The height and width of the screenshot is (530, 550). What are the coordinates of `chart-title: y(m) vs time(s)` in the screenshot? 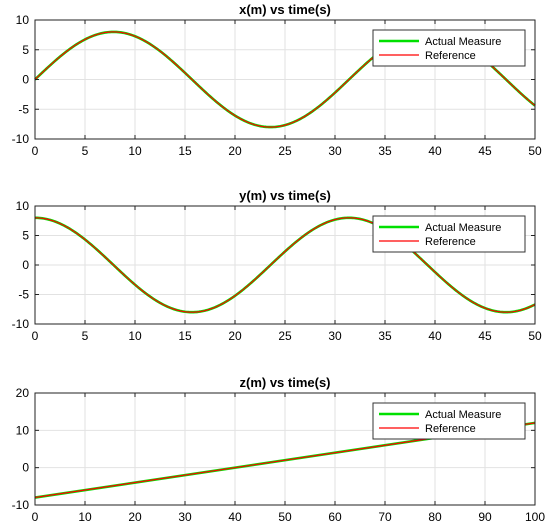 It's located at (285, 195).